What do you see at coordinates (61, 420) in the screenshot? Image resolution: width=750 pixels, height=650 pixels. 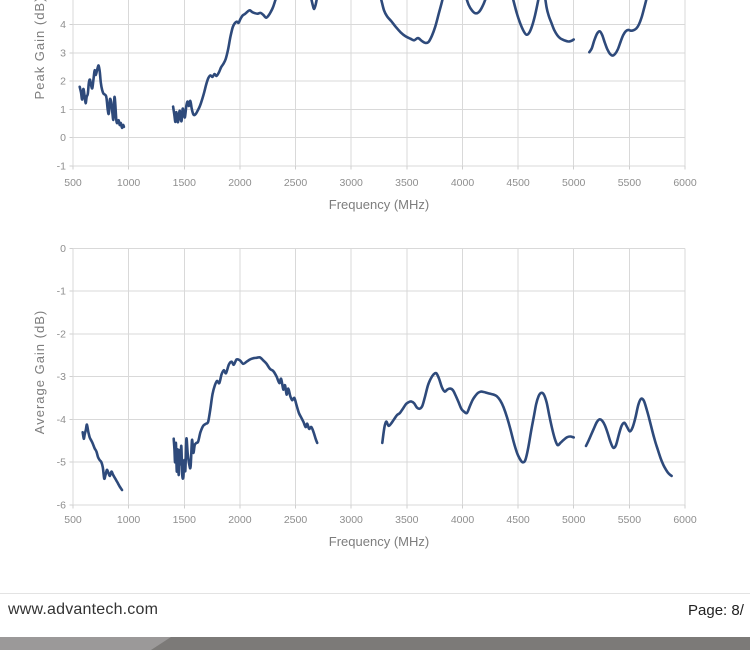 I see `y-tick-label: -4` at bounding box center [61, 420].